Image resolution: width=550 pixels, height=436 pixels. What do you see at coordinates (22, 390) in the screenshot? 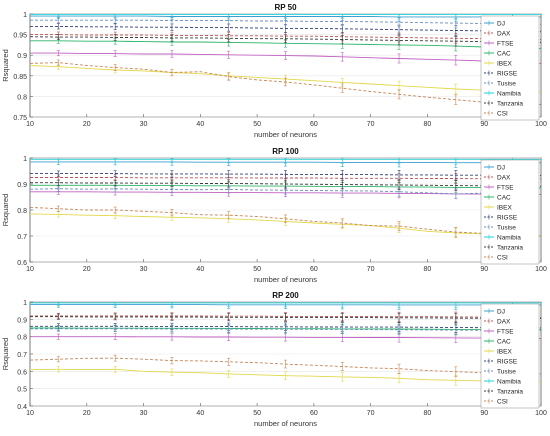
I see `y-tick-label: 0.5` at bounding box center [22, 390].